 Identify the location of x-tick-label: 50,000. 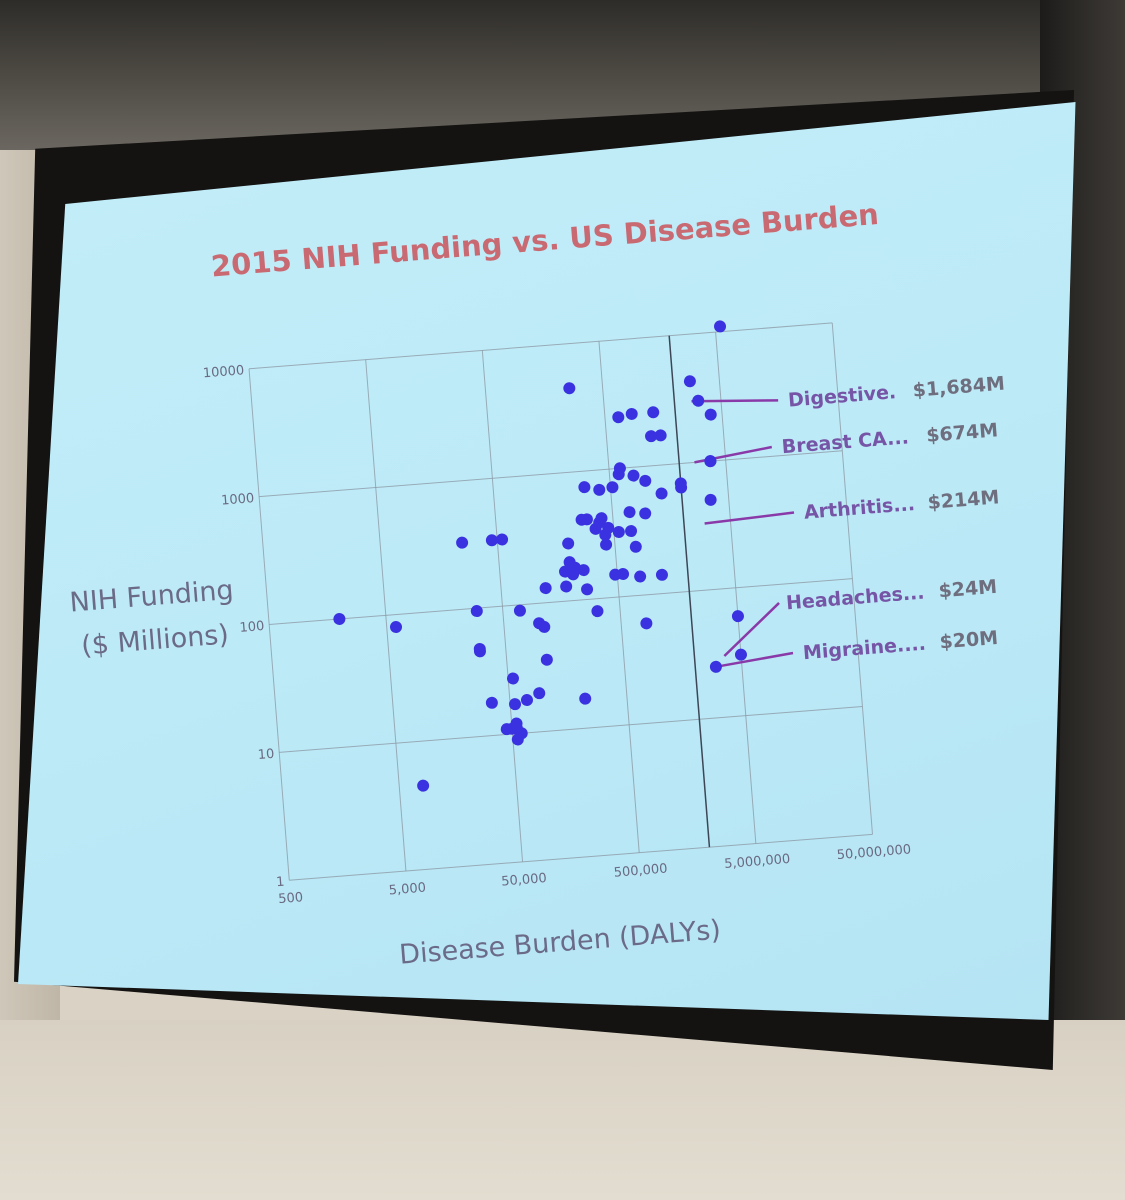
(524, 880).